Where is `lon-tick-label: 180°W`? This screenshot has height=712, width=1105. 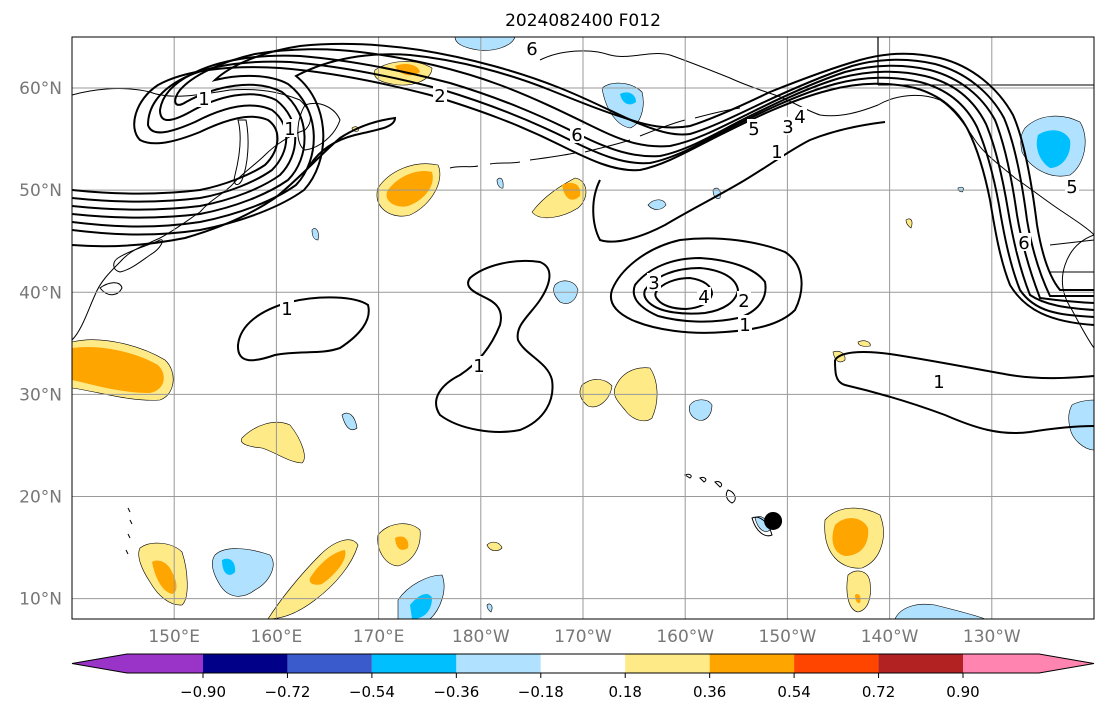 lon-tick-label: 180°W is located at coordinates (481, 637).